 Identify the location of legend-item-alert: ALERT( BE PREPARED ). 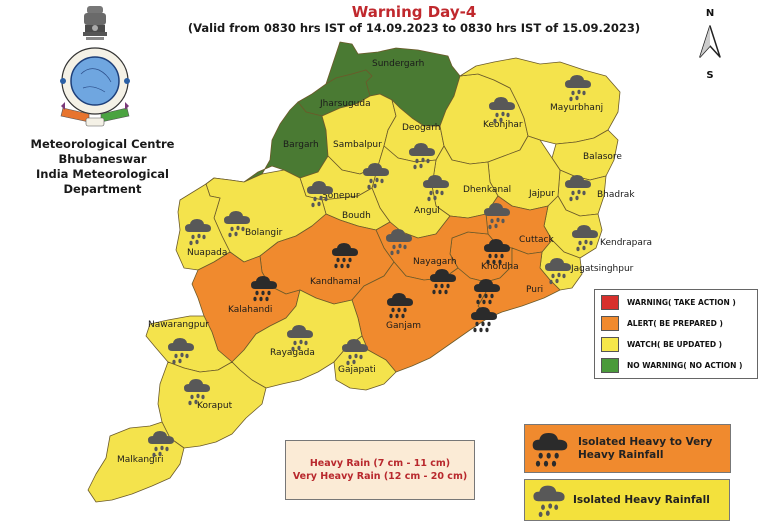
(662, 323).